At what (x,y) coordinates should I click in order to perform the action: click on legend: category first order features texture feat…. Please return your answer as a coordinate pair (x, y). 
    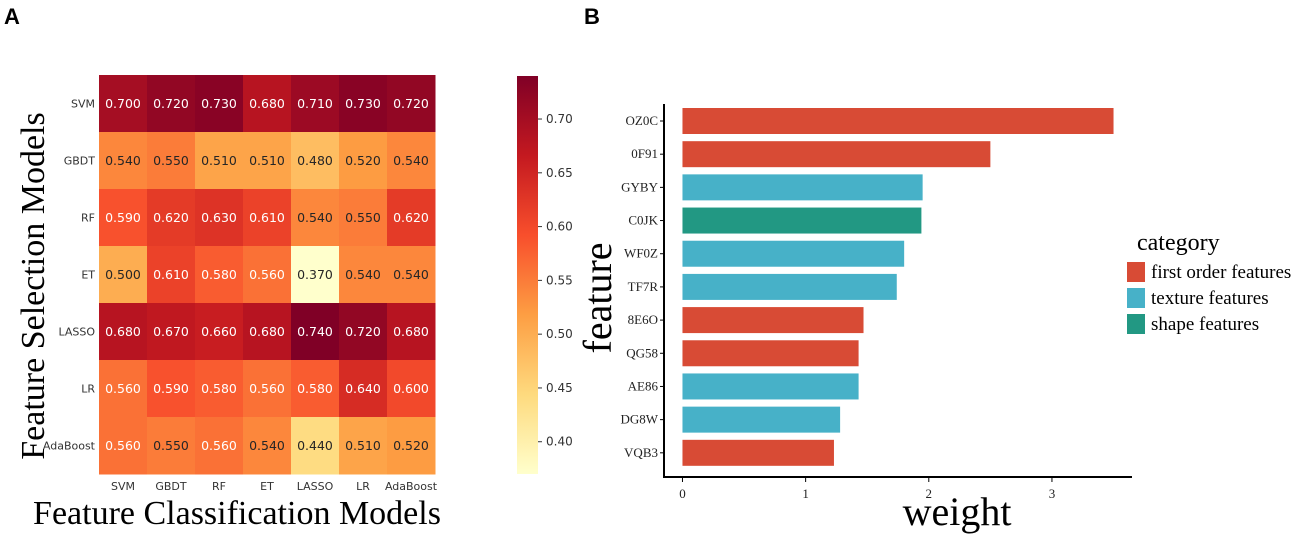
    Looking at the image, I should click on (1209, 282).